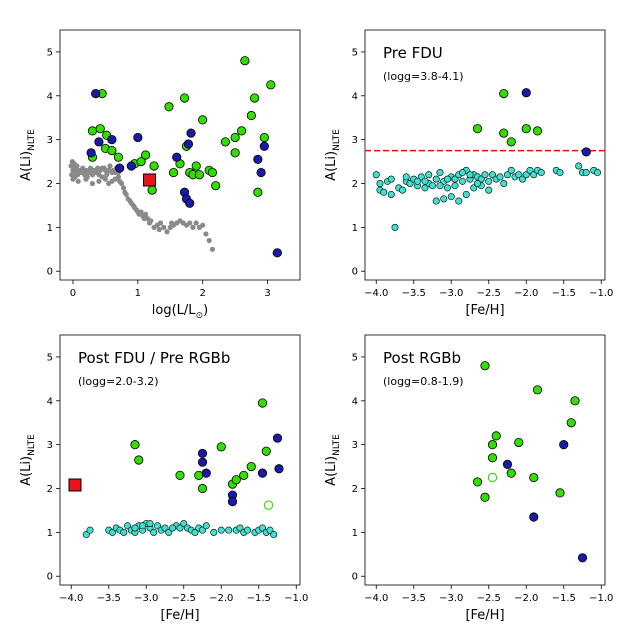 This screenshot has width=640, height=640. Describe the element at coordinates (118, 381) in the screenshot. I see `panel-subtitle: (logg=2.0-3.2)` at that location.